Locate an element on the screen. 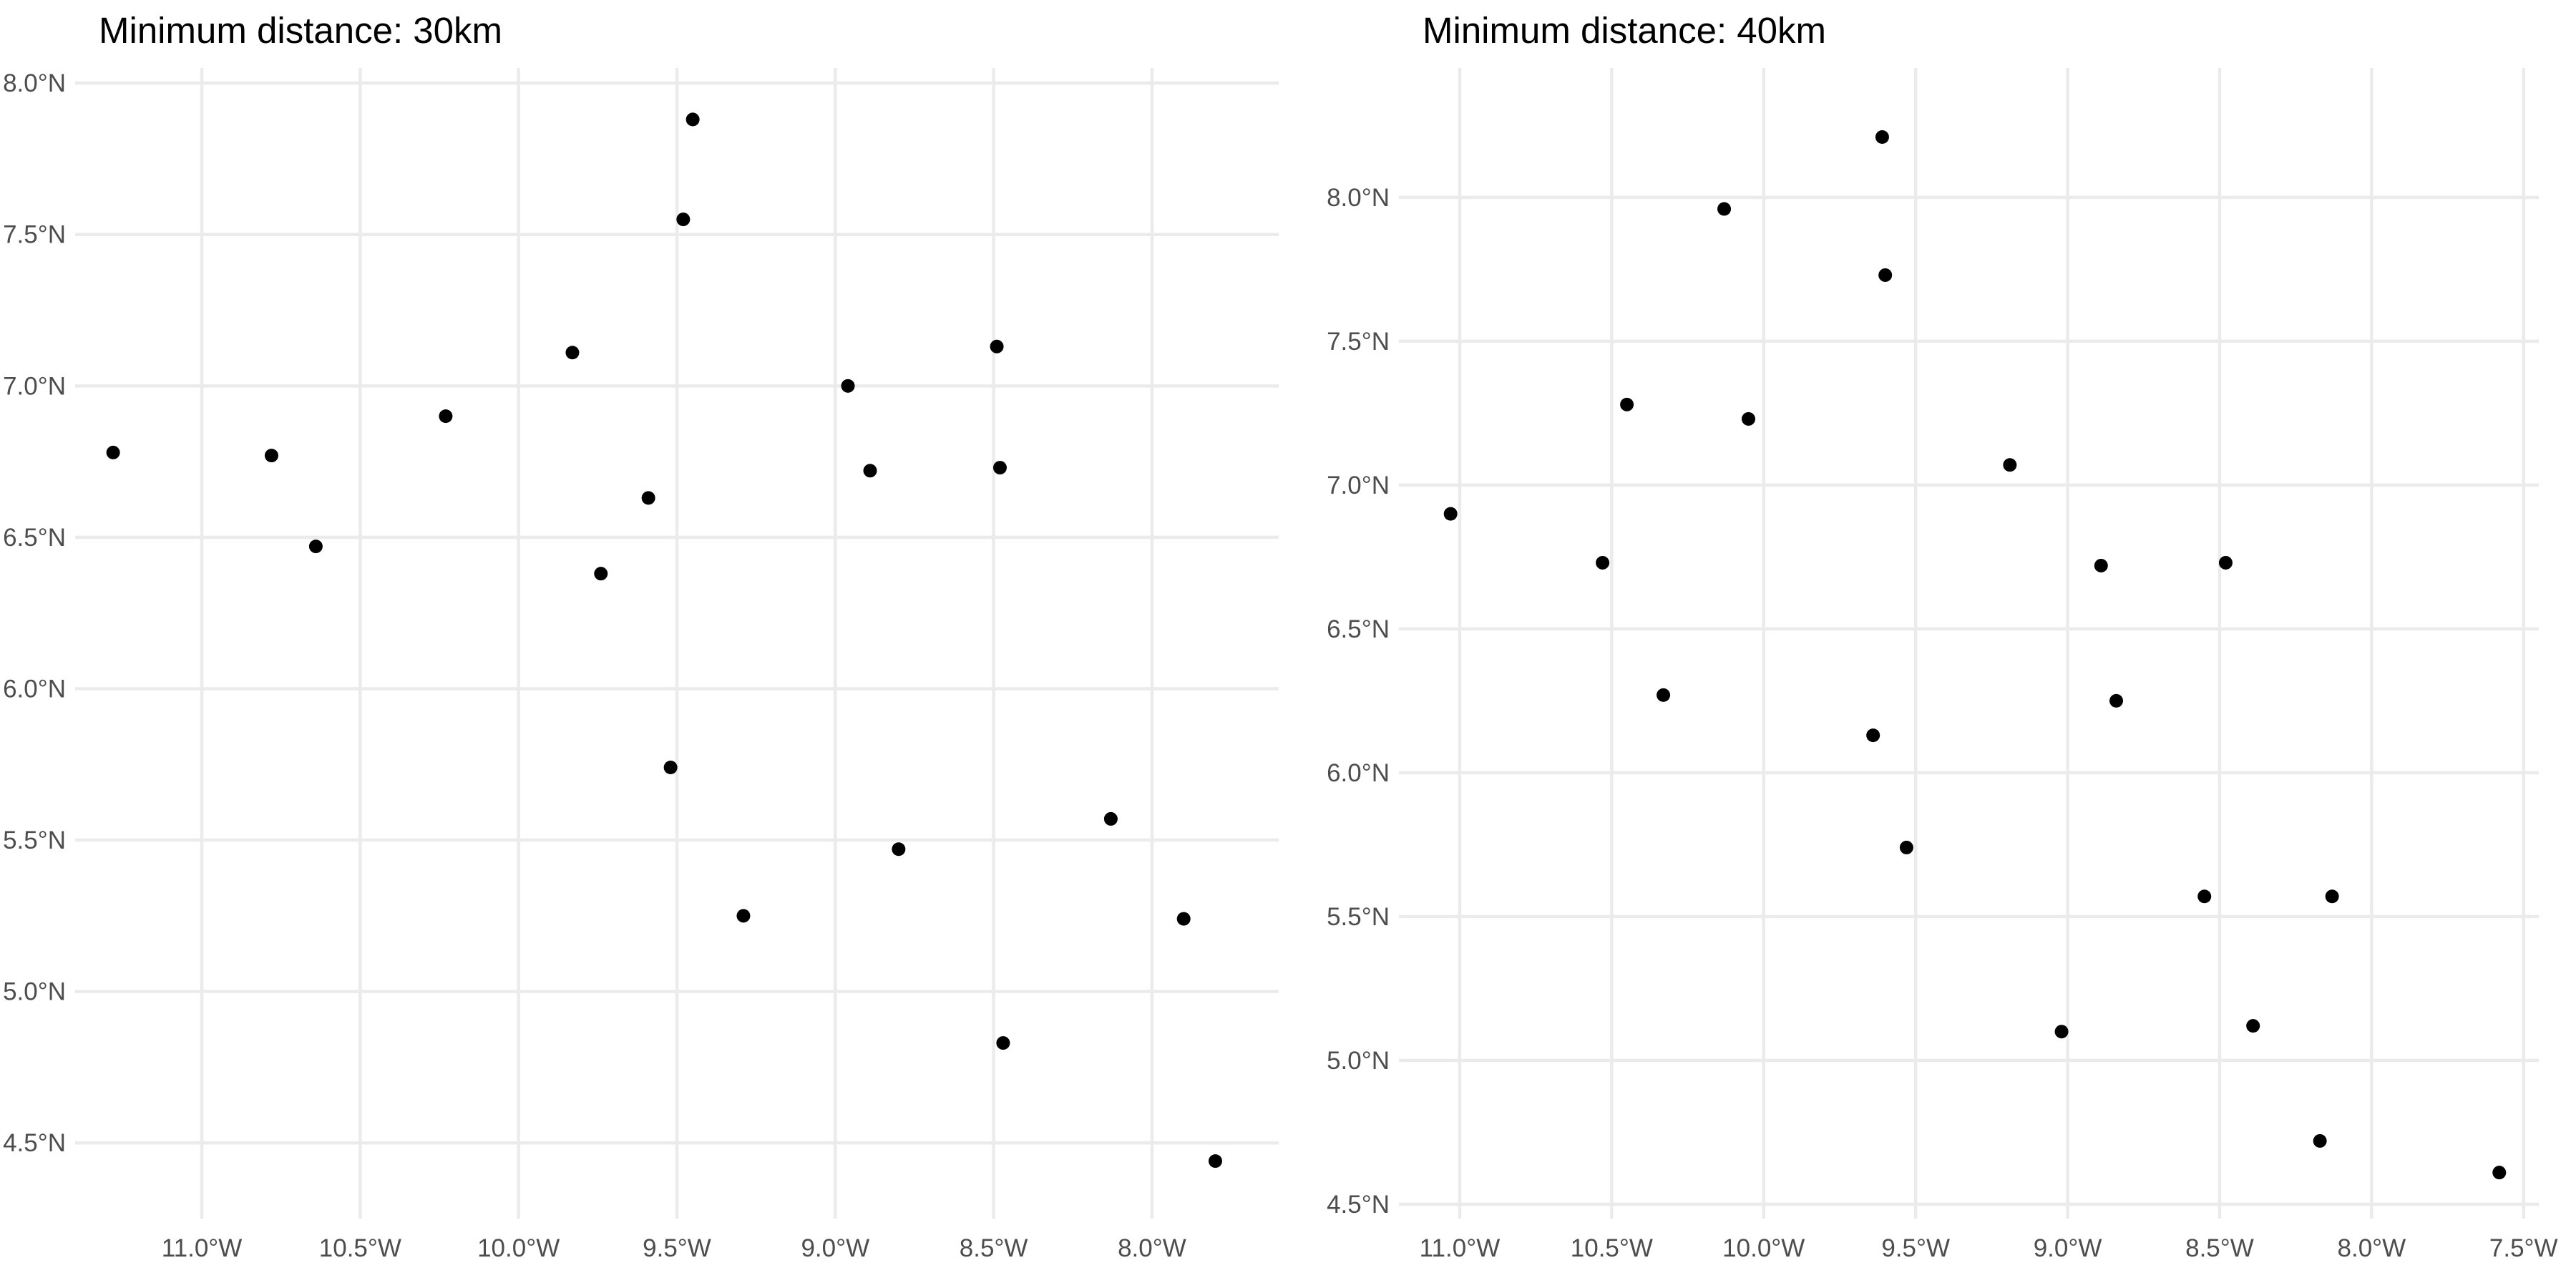 This screenshot has width=2576, height=1288. chart-title: Minimum distance: 30km is located at coordinates (300, 30).